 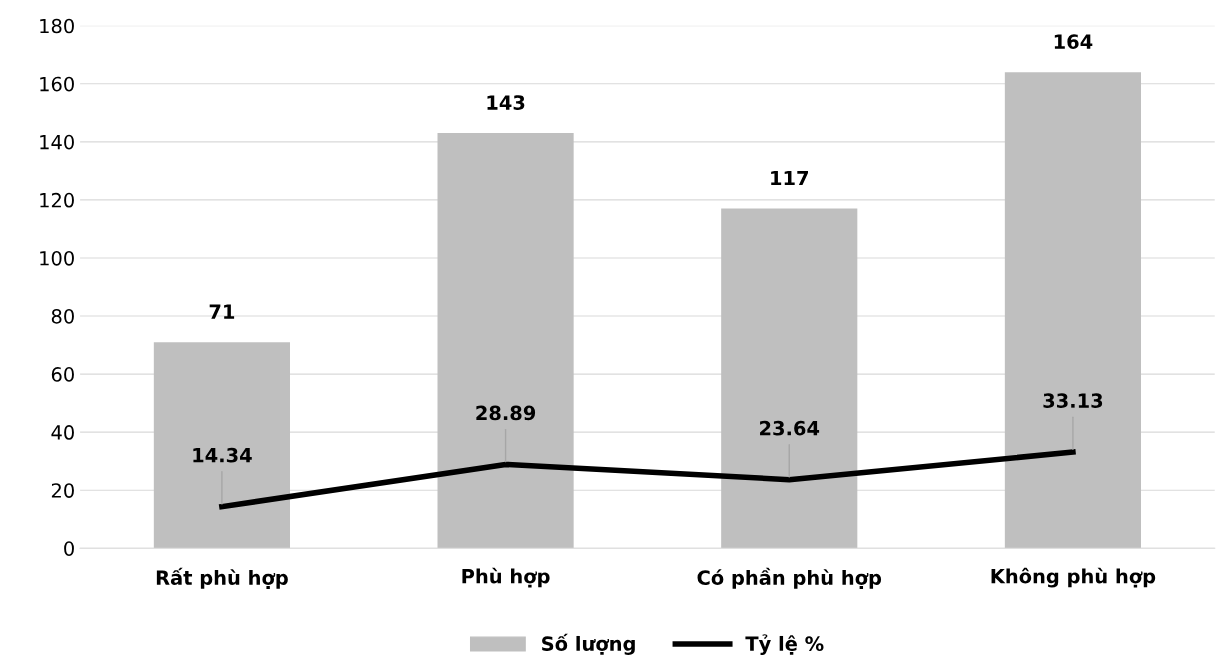 I want to click on x-tick-label: Không phù hợp, so click(x=1073, y=577).